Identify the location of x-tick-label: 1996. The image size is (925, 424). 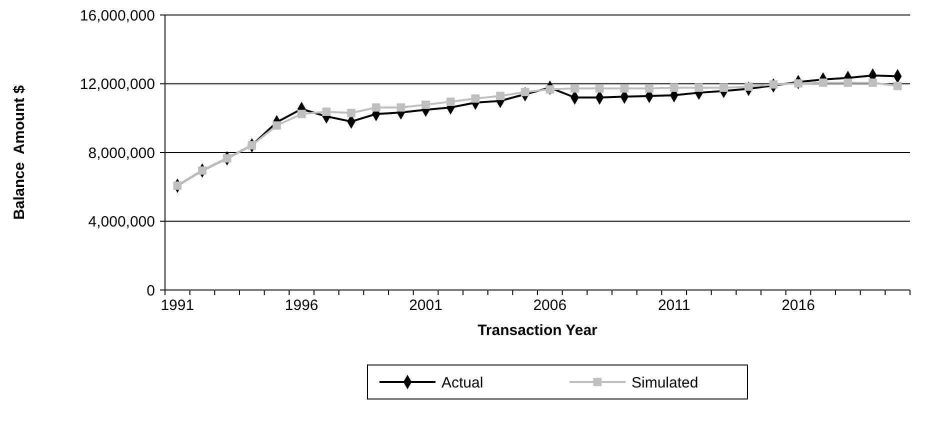
(301, 305).